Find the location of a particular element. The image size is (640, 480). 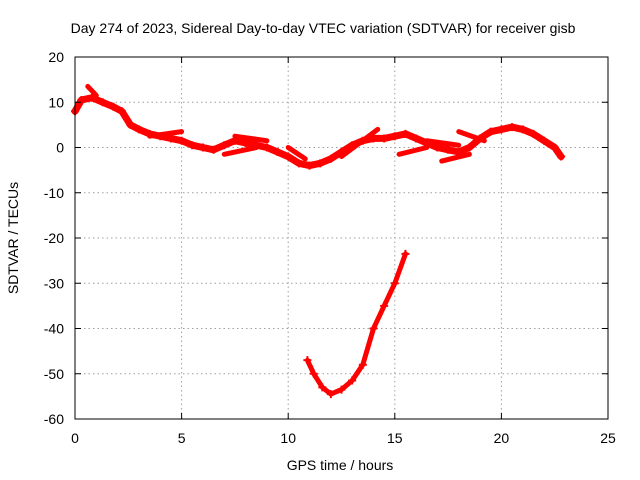

y-tick-label: 10 is located at coordinates (56, 102).